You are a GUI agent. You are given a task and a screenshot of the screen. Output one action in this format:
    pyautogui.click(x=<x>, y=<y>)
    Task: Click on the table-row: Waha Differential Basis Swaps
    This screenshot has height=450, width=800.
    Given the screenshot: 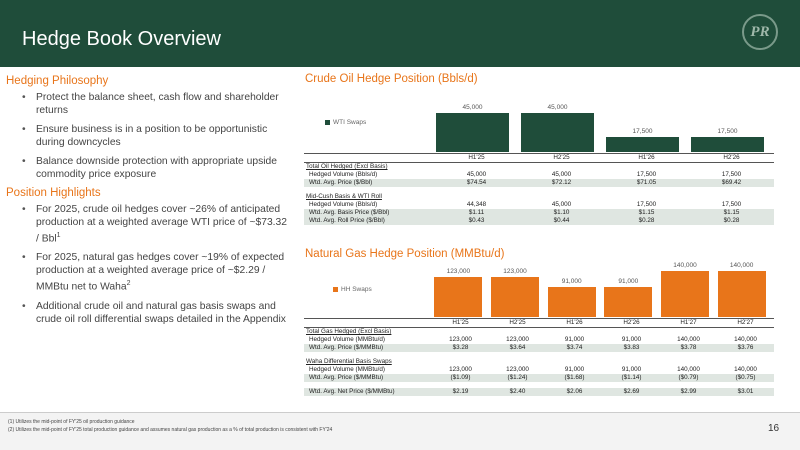 What is the action you would take?
    pyautogui.click(x=539, y=362)
    